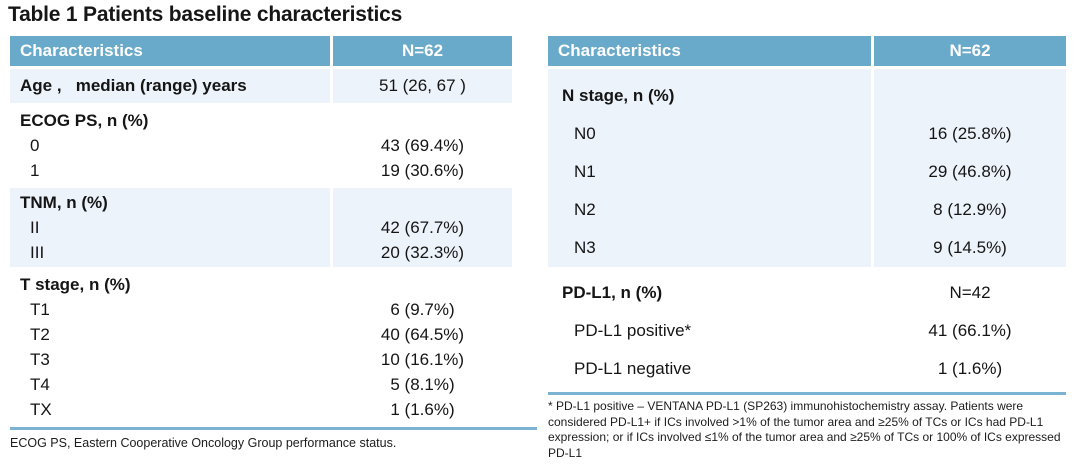  Describe the element at coordinates (41, 409) in the screenshot. I see `row-label: TX` at that location.